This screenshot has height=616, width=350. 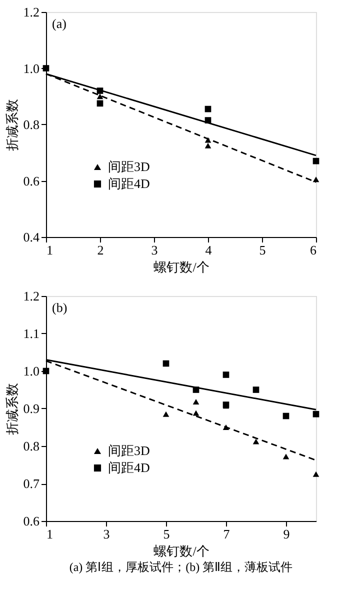 I want to click on y-tick-label: 0.4, so click(x=31, y=237).